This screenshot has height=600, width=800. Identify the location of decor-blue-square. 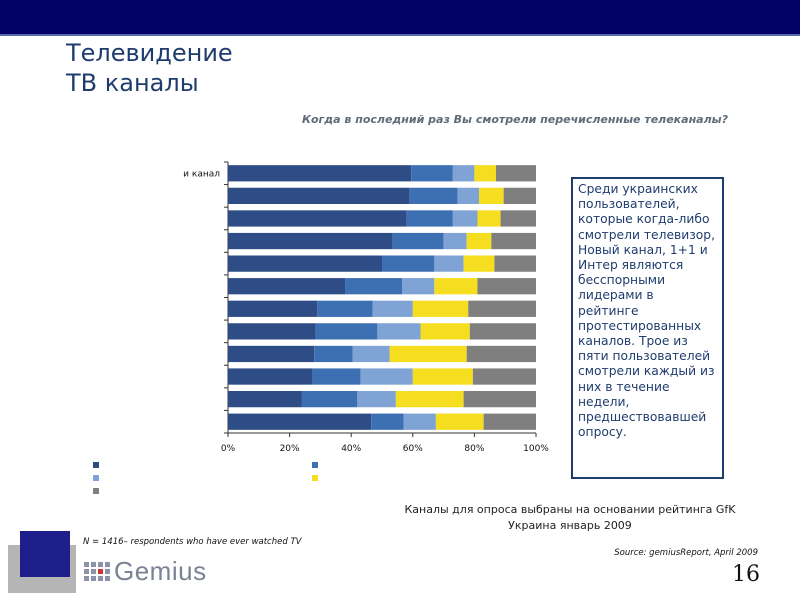
(45, 554).